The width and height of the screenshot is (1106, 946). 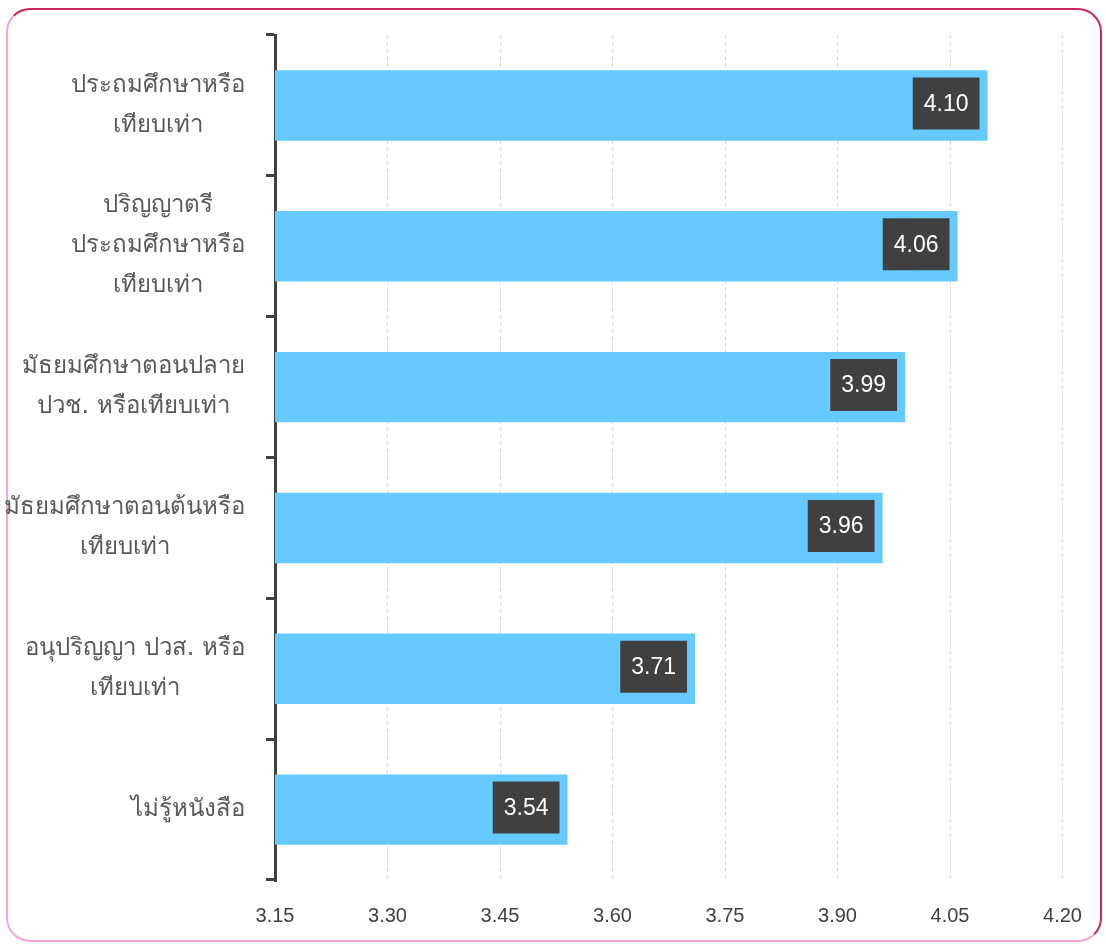 What do you see at coordinates (133, 385) in the screenshot?
I see `y-tick-label: มัธยมศึกษาตอนปลาย ปวช. หรือเทียบเท่า` at bounding box center [133, 385].